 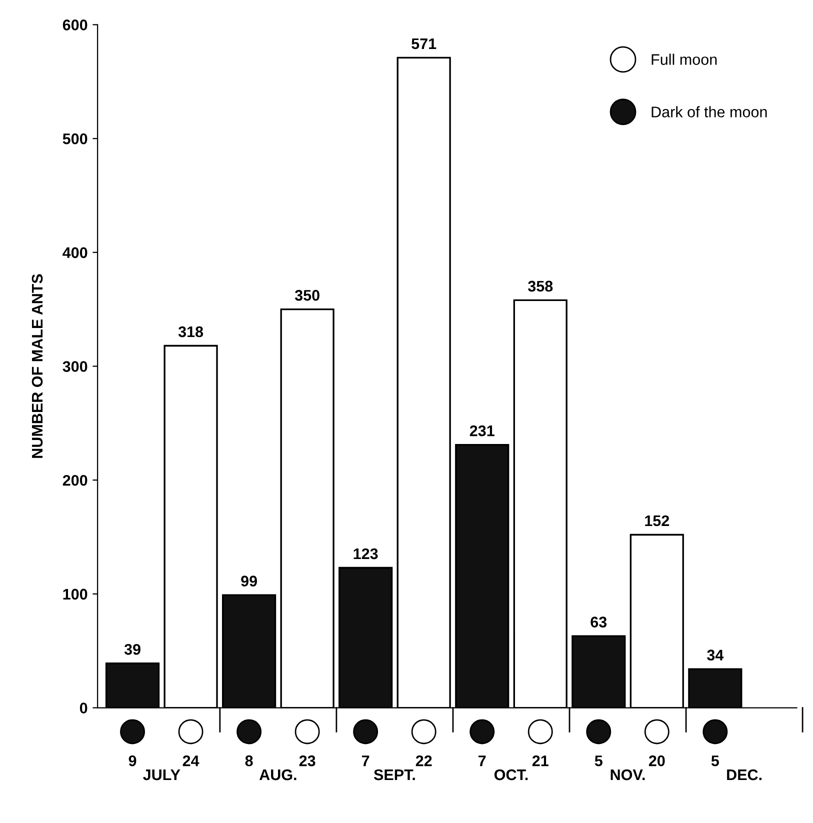 What do you see at coordinates (307, 295) in the screenshot?
I see `data-label: 350` at bounding box center [307, 295].